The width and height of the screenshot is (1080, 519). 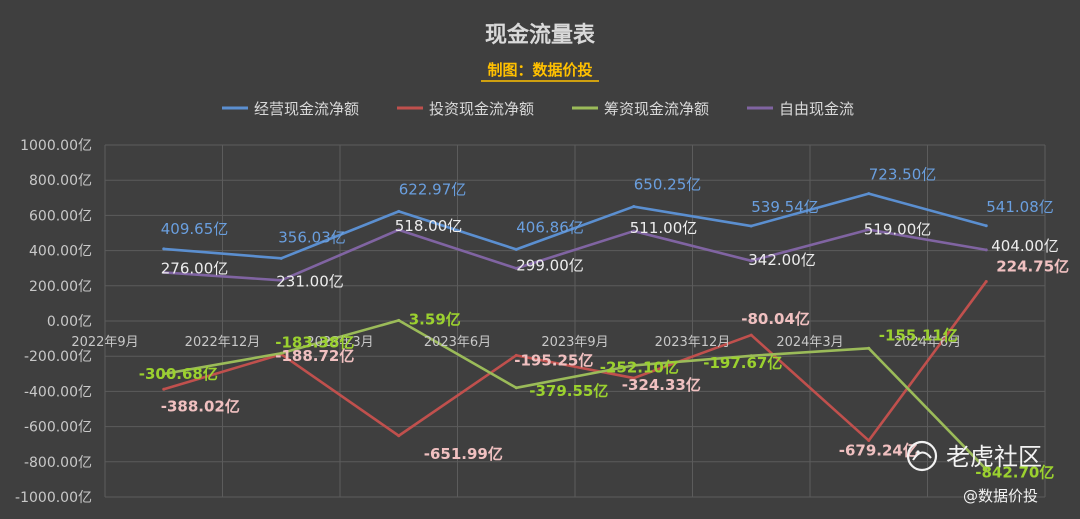 What do you see at coordinates (898, 230) in the screenshot?
I see `data-label: 519.00亿` at bounding box center [898, 230].